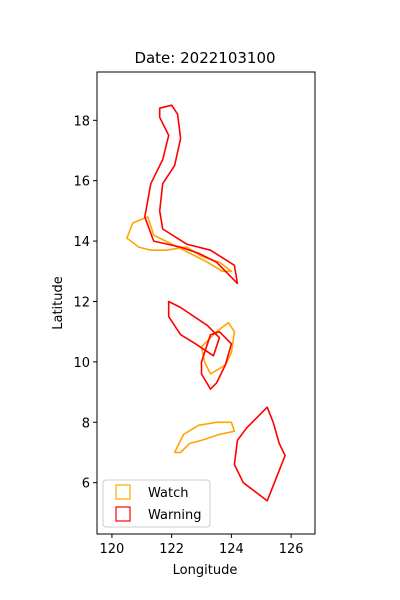 The width and height of the screenshot is (400, 600). Describe the element at coordinates (205, 570) in the screenshot. I see `x-axis-label: Longitude` at that location.